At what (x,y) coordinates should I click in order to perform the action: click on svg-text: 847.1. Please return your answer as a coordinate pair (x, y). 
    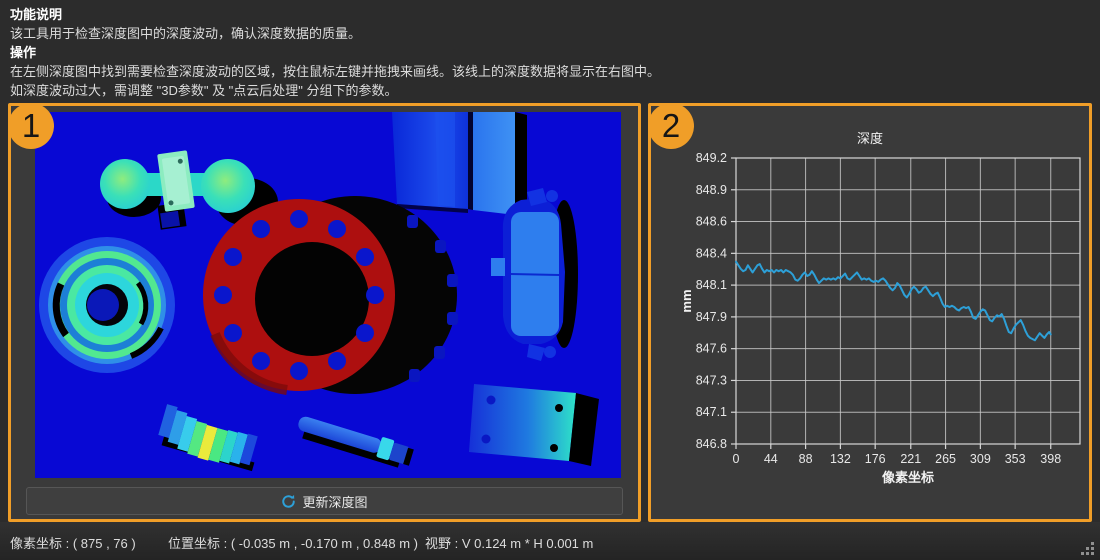
    Looking at the image, I should click on (711, 412).